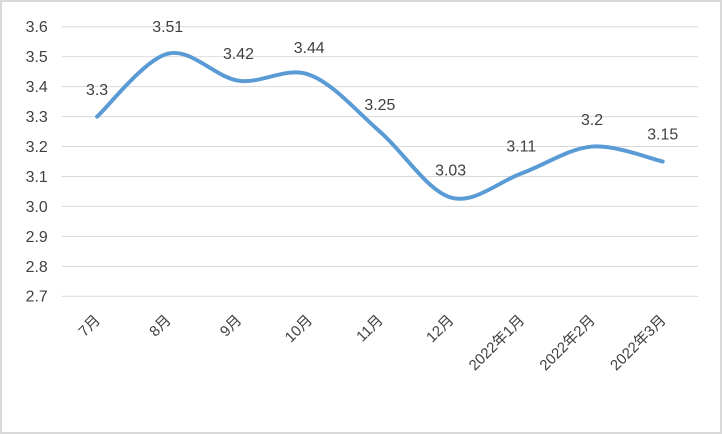 The image size is (722, 434). What do you see at coordinates (638, 343) in the screenshot?
I see `x-tick-label: 2022年3月` at bounding box center [638, 343].